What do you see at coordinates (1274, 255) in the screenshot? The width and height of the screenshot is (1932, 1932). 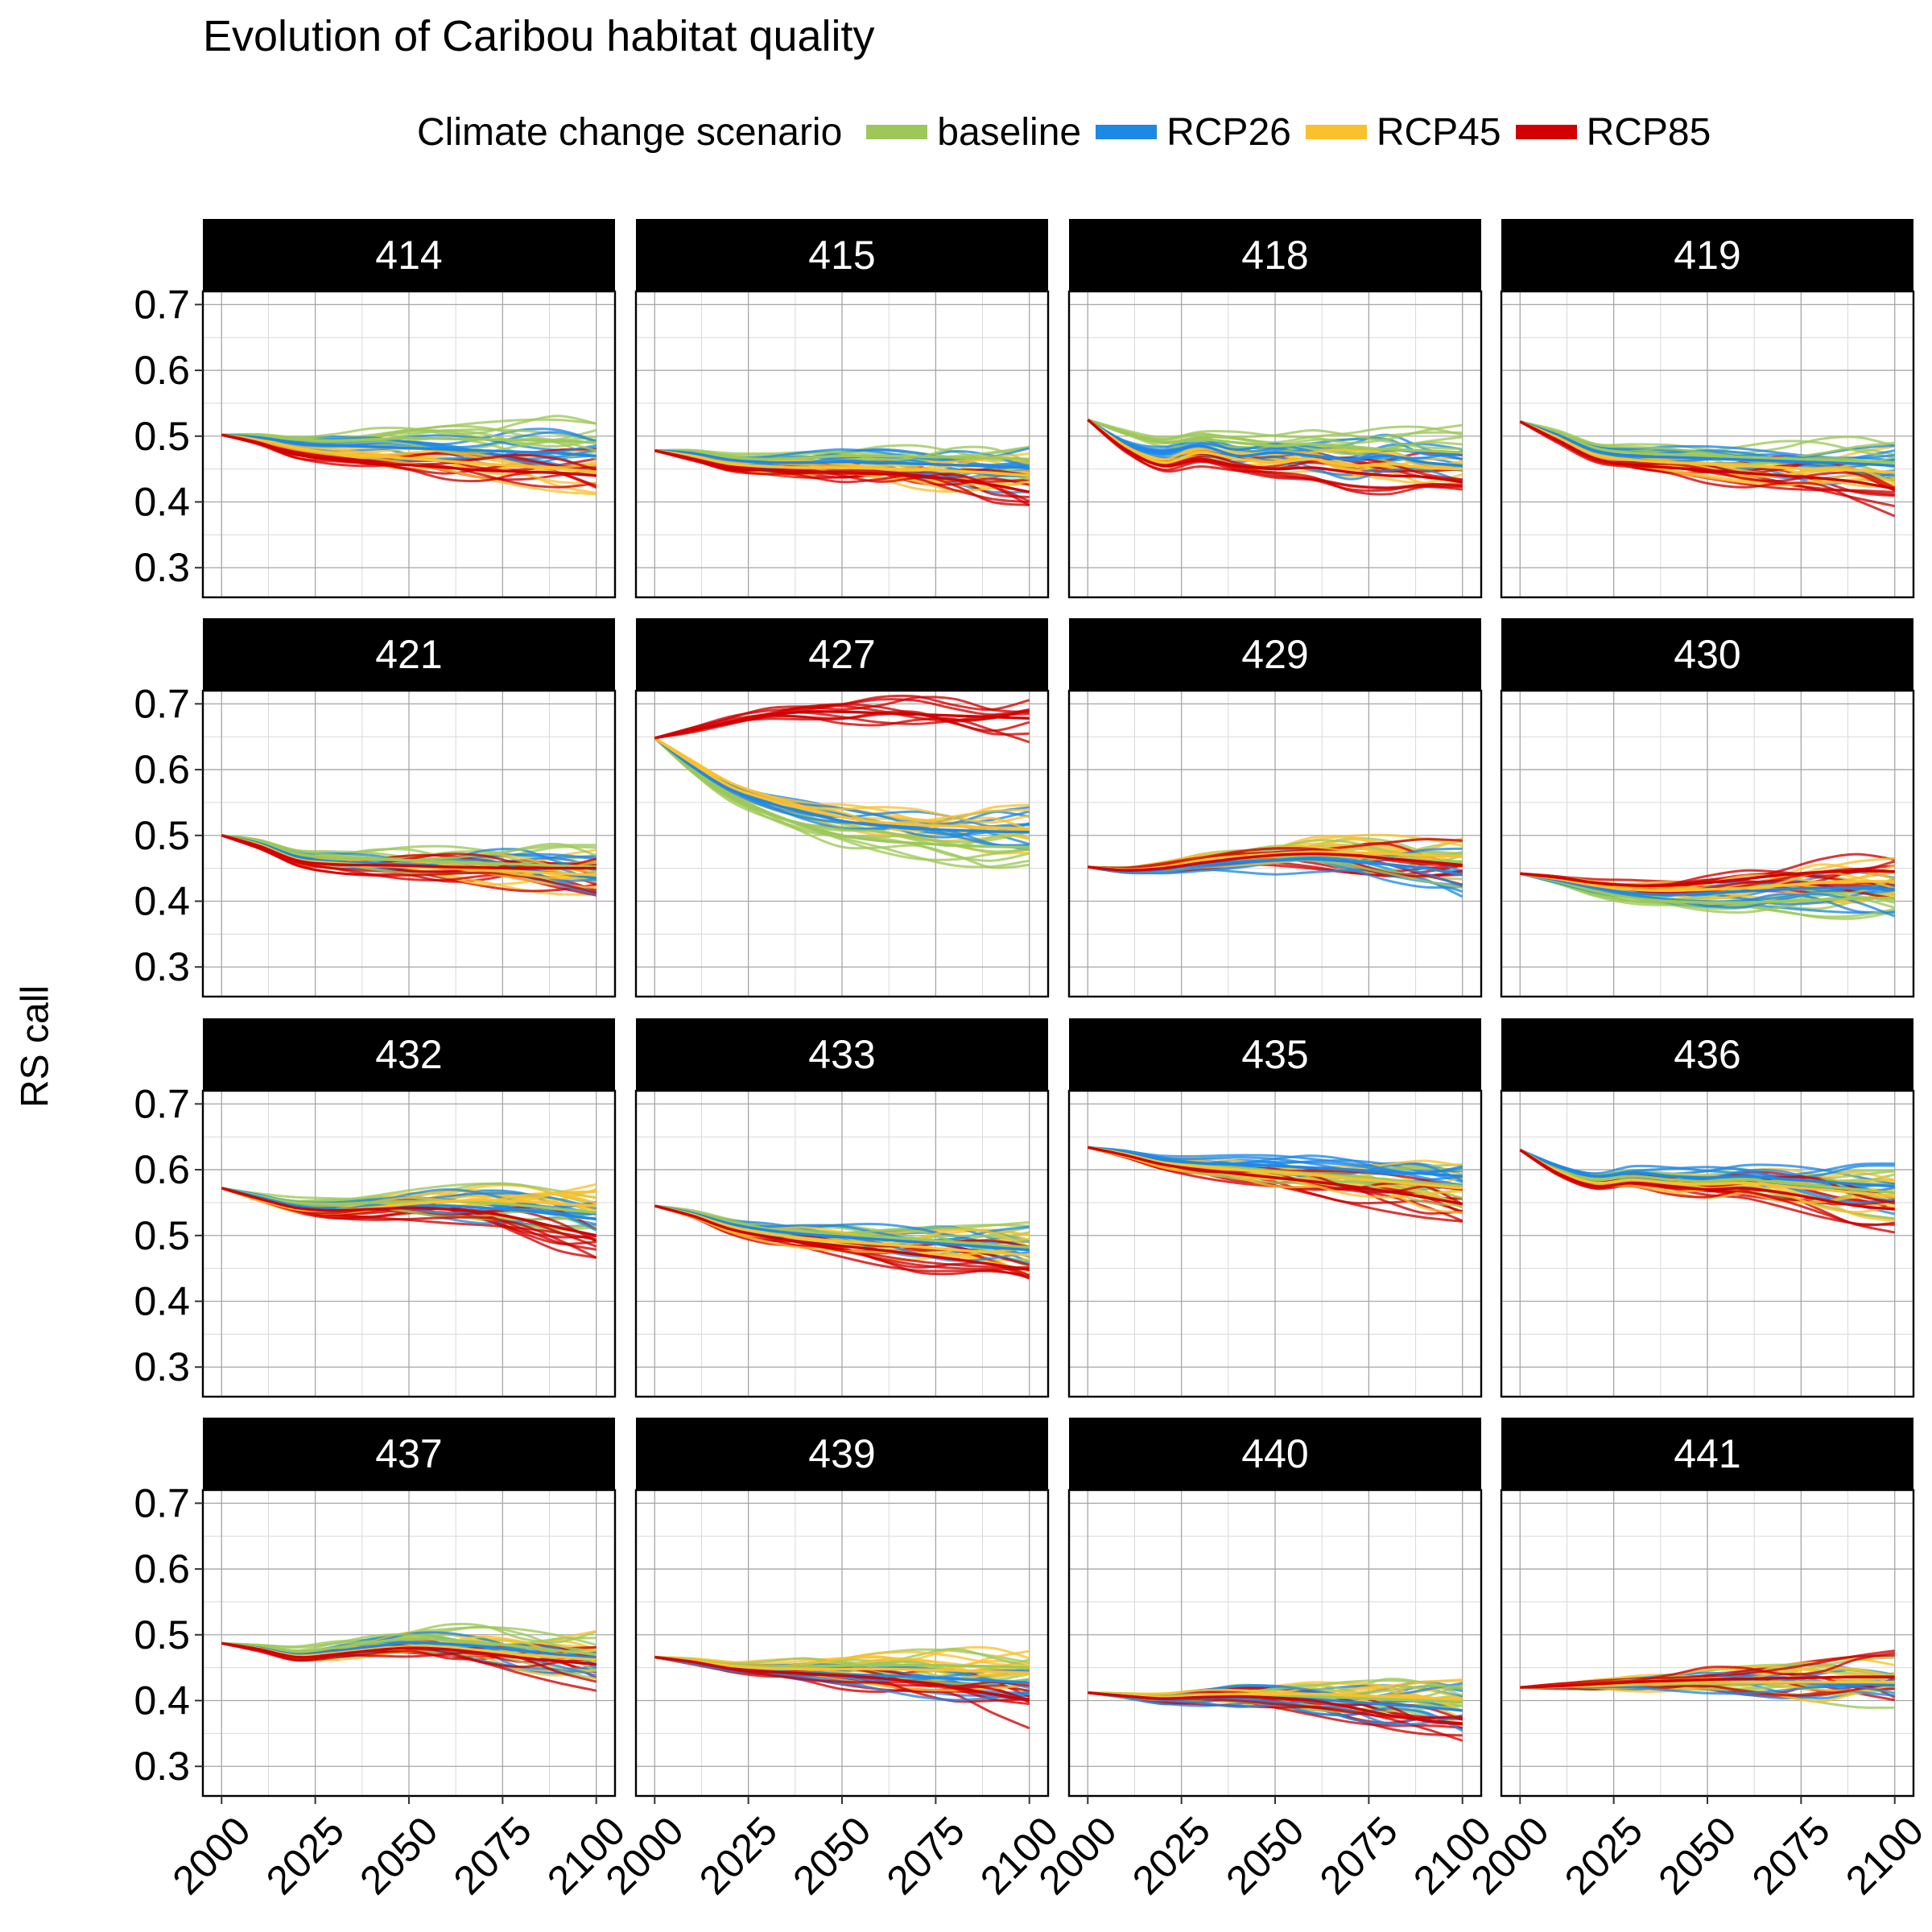 I see `facet-label: 418` at bounding box center [1274, 255].